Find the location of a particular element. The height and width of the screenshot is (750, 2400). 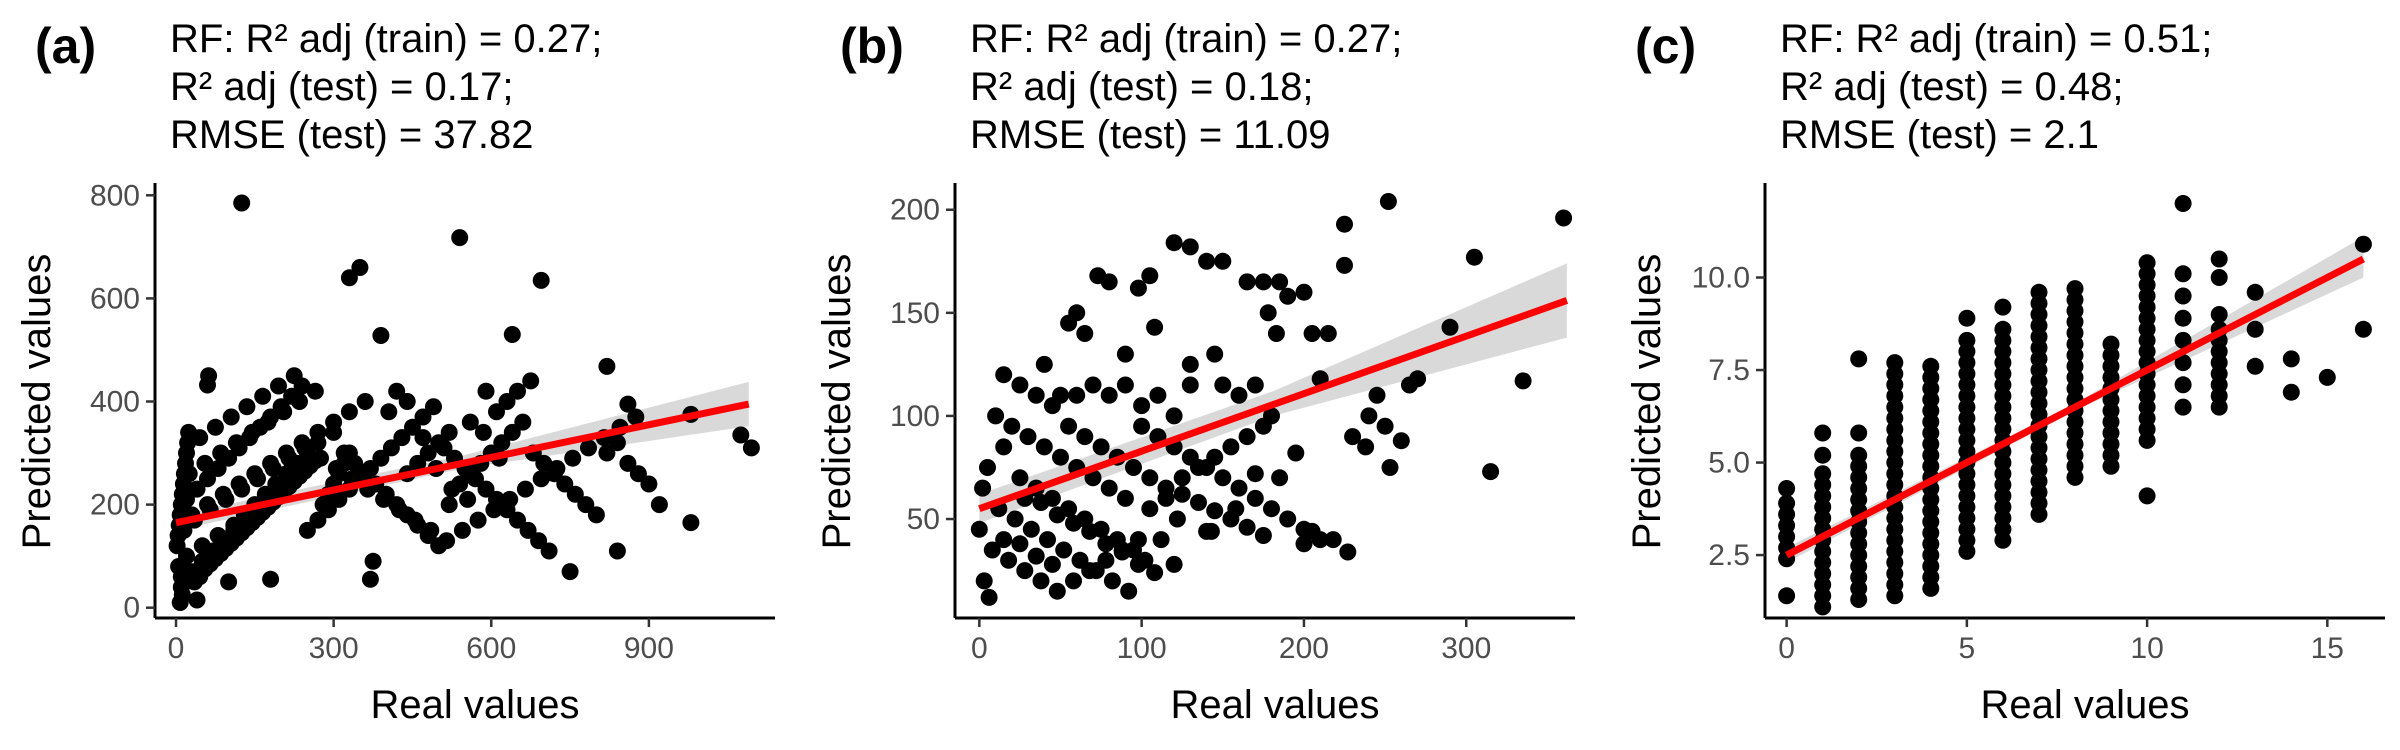

chart-title-line: R² adj (test) = 0.18; is located at coordinates (1141, 87).